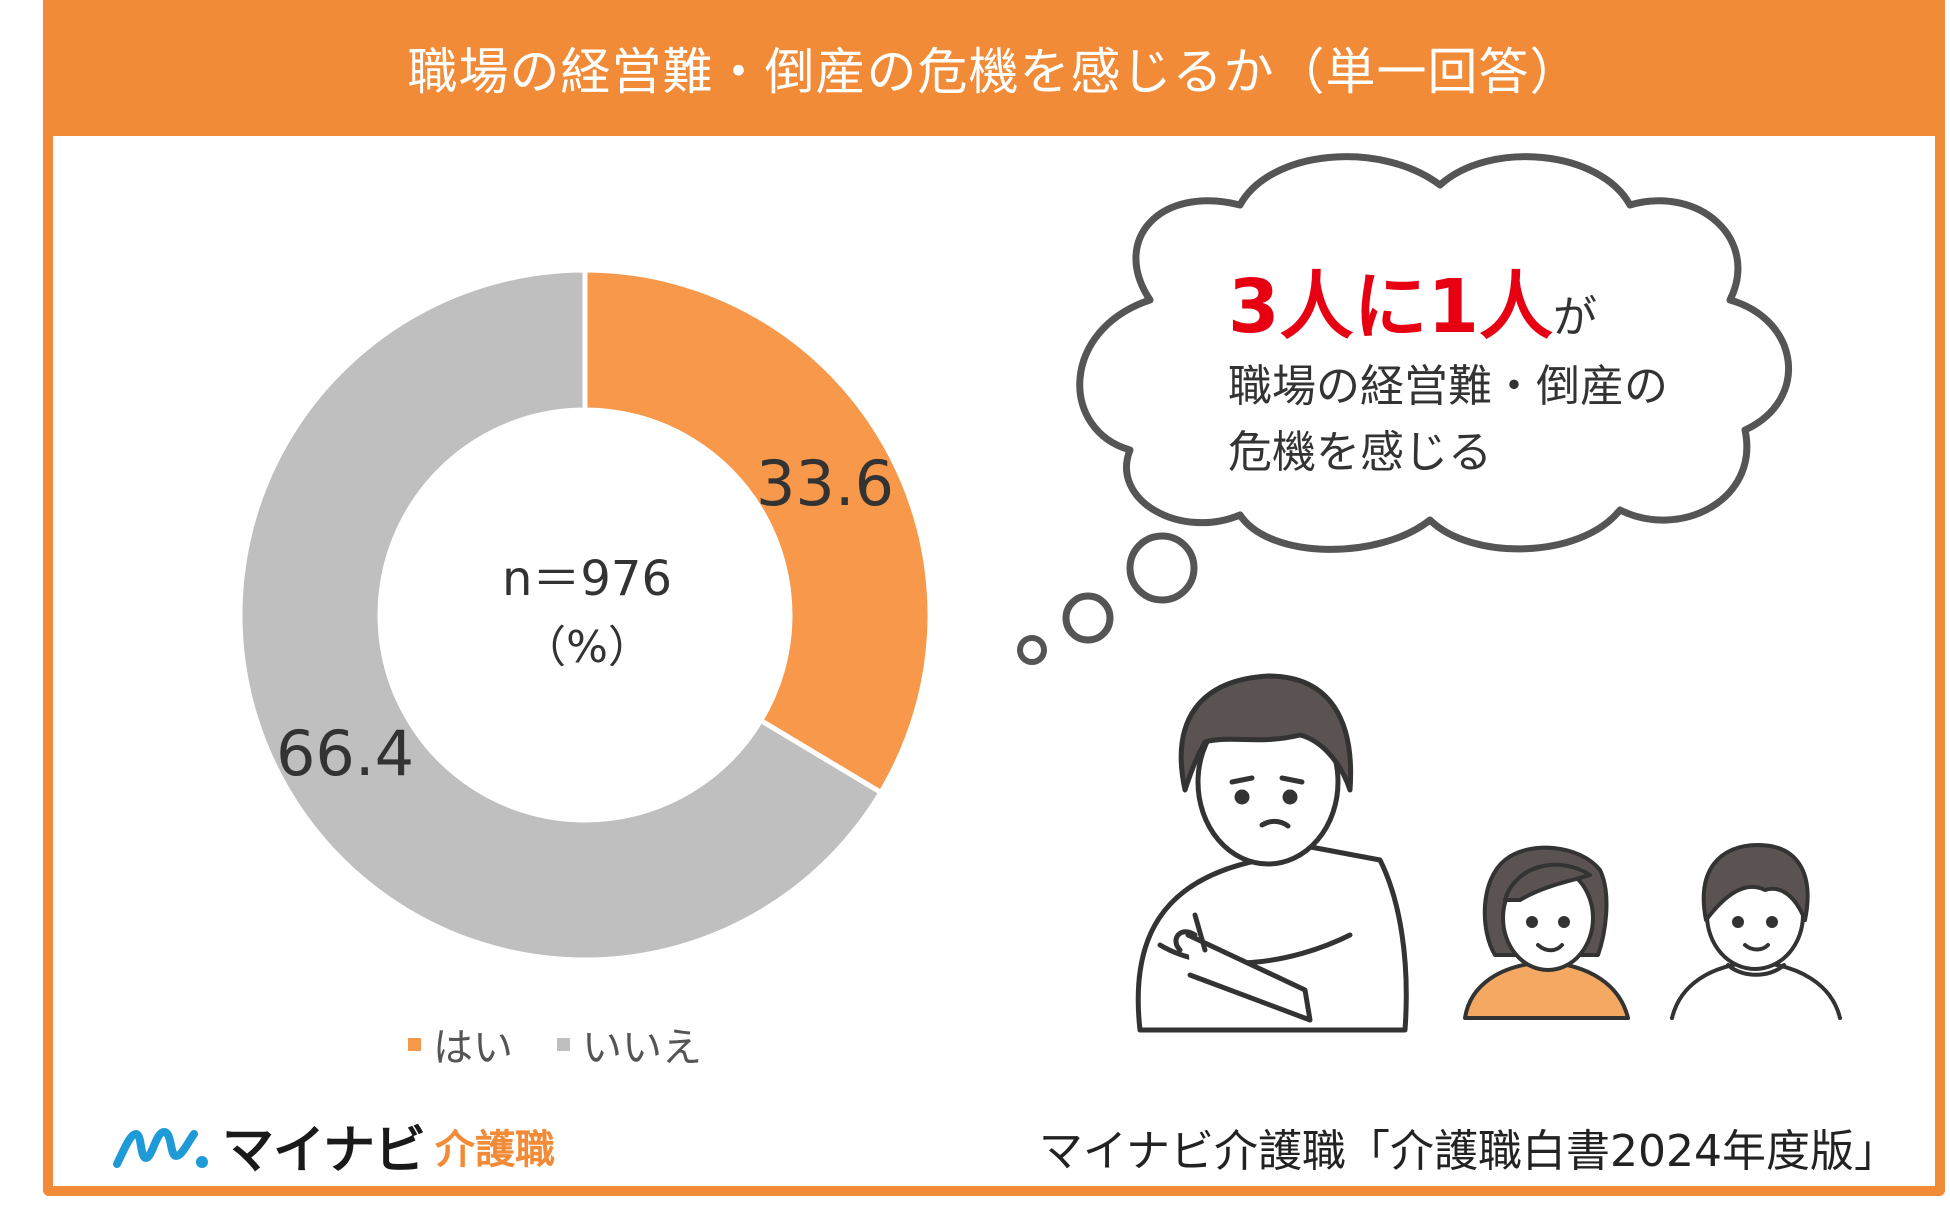 This screenshot has height=1208, width=1950. What do you see at coordinates (1162, 568) in the screenshot?
I see `thought-dot-large` at bounding box center [1162, 568].